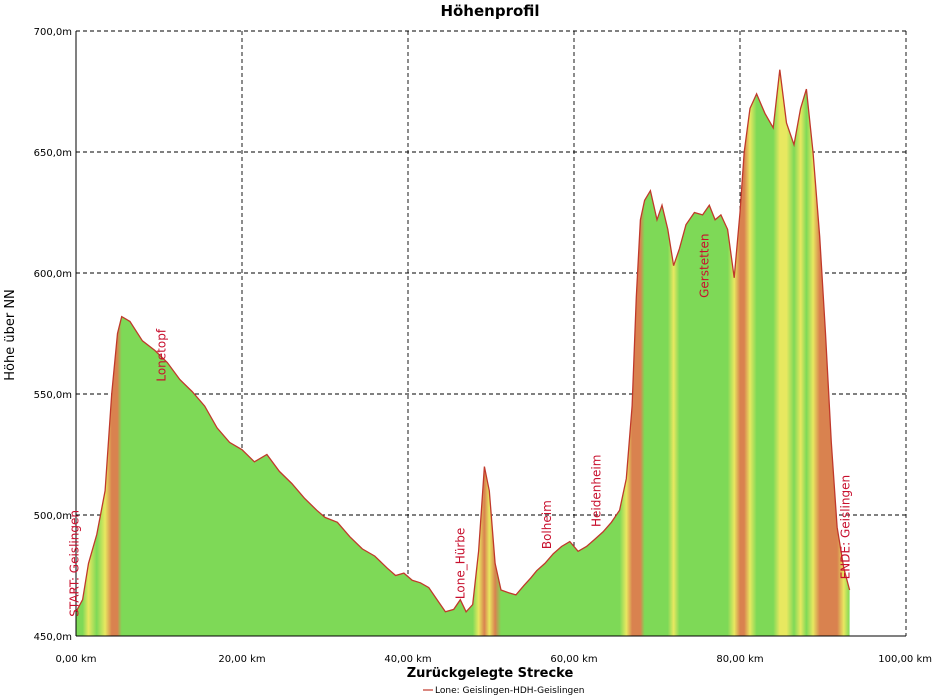  Describe the element at coordinates (547, 524) in the screenshot. I see `waypoint-label: Bolheim` at that location.